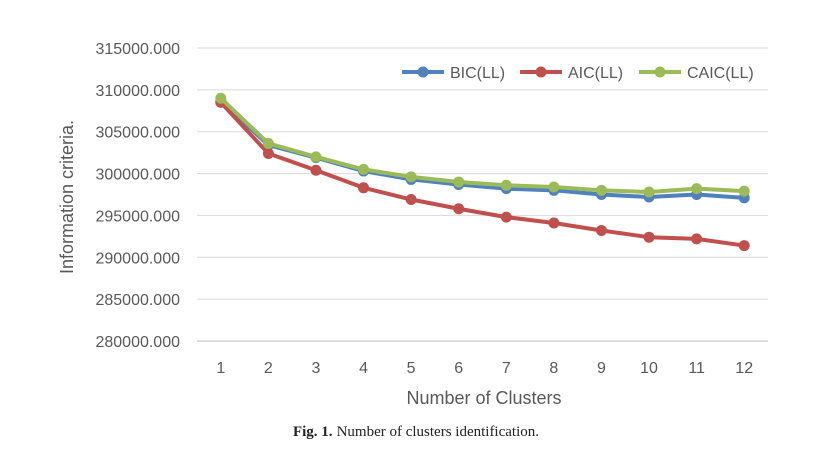 This screenshot has width=832, height=476. I want to click on x-tick-label: 3, so click(316, 368).